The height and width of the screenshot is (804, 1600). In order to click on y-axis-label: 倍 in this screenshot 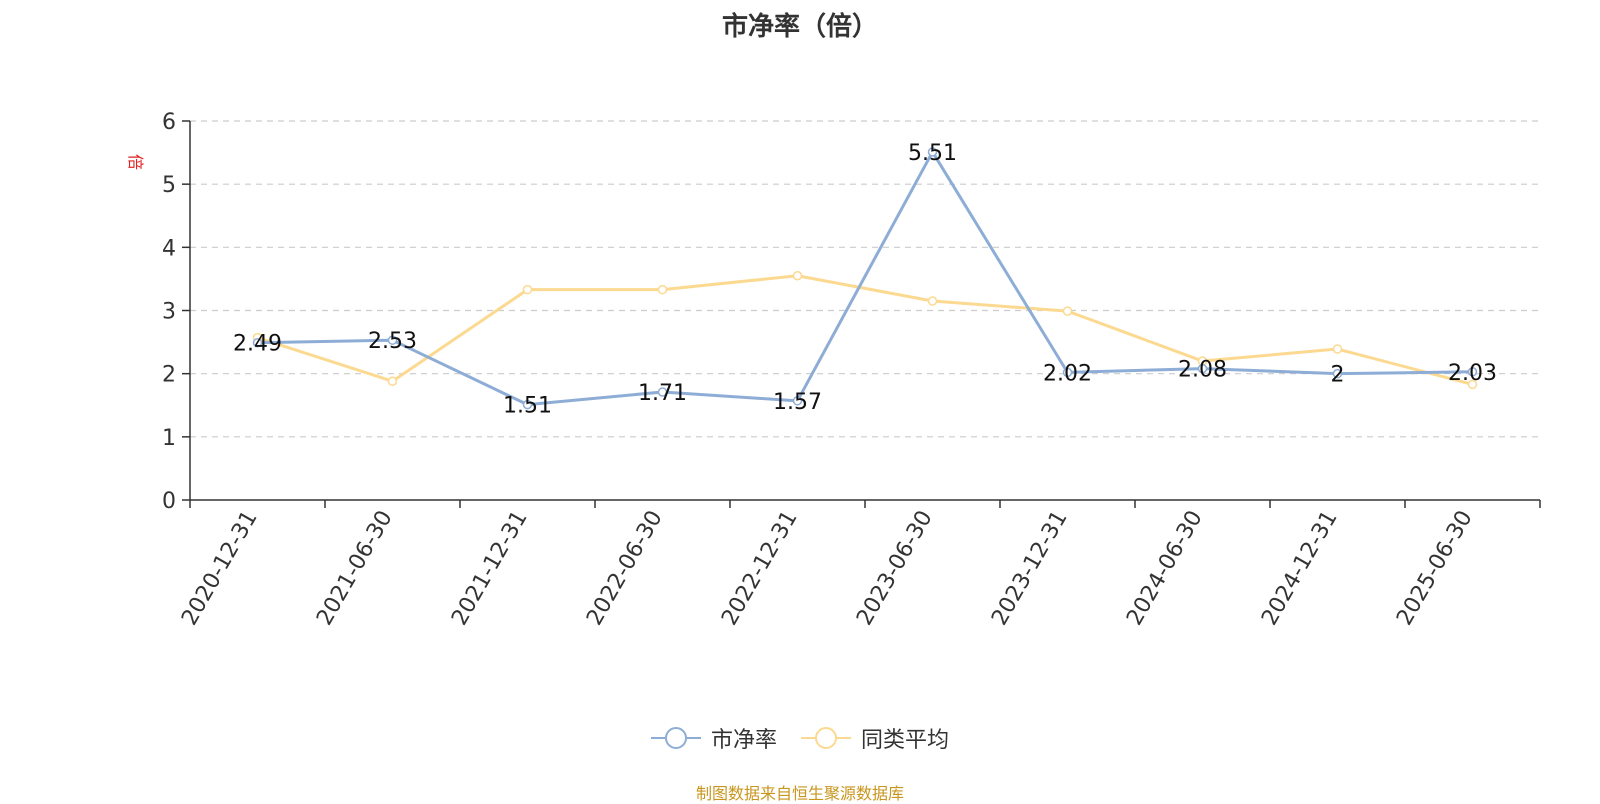, I will do `click(135, 162)`.